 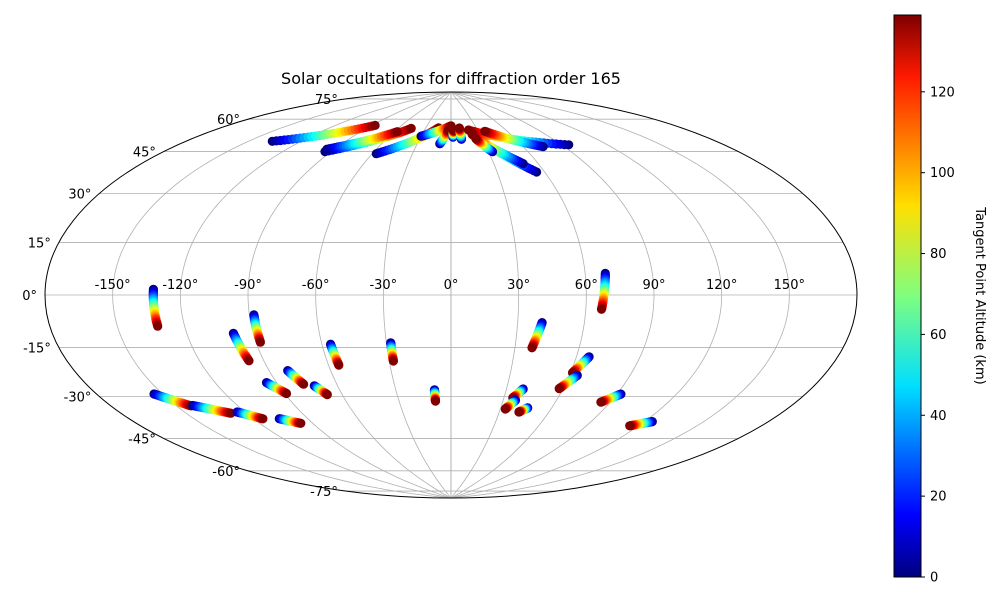 What do you see at coordinates (29, 296) in the screenshot?
I see `lat-tick-label: 0°` at bounding box center [29, 296].